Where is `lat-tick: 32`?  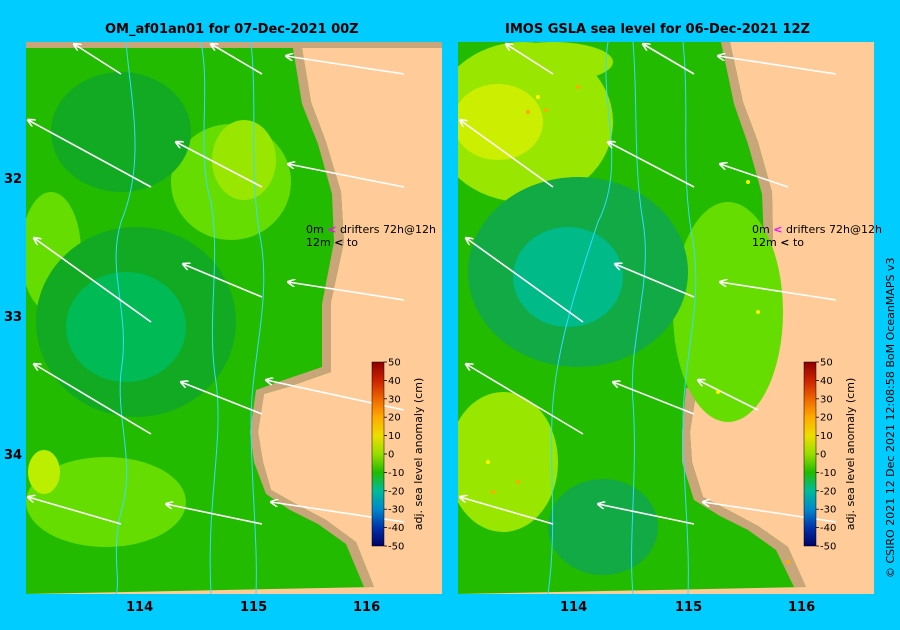 lat-tick: 32 is located at coordinates (13, 179).